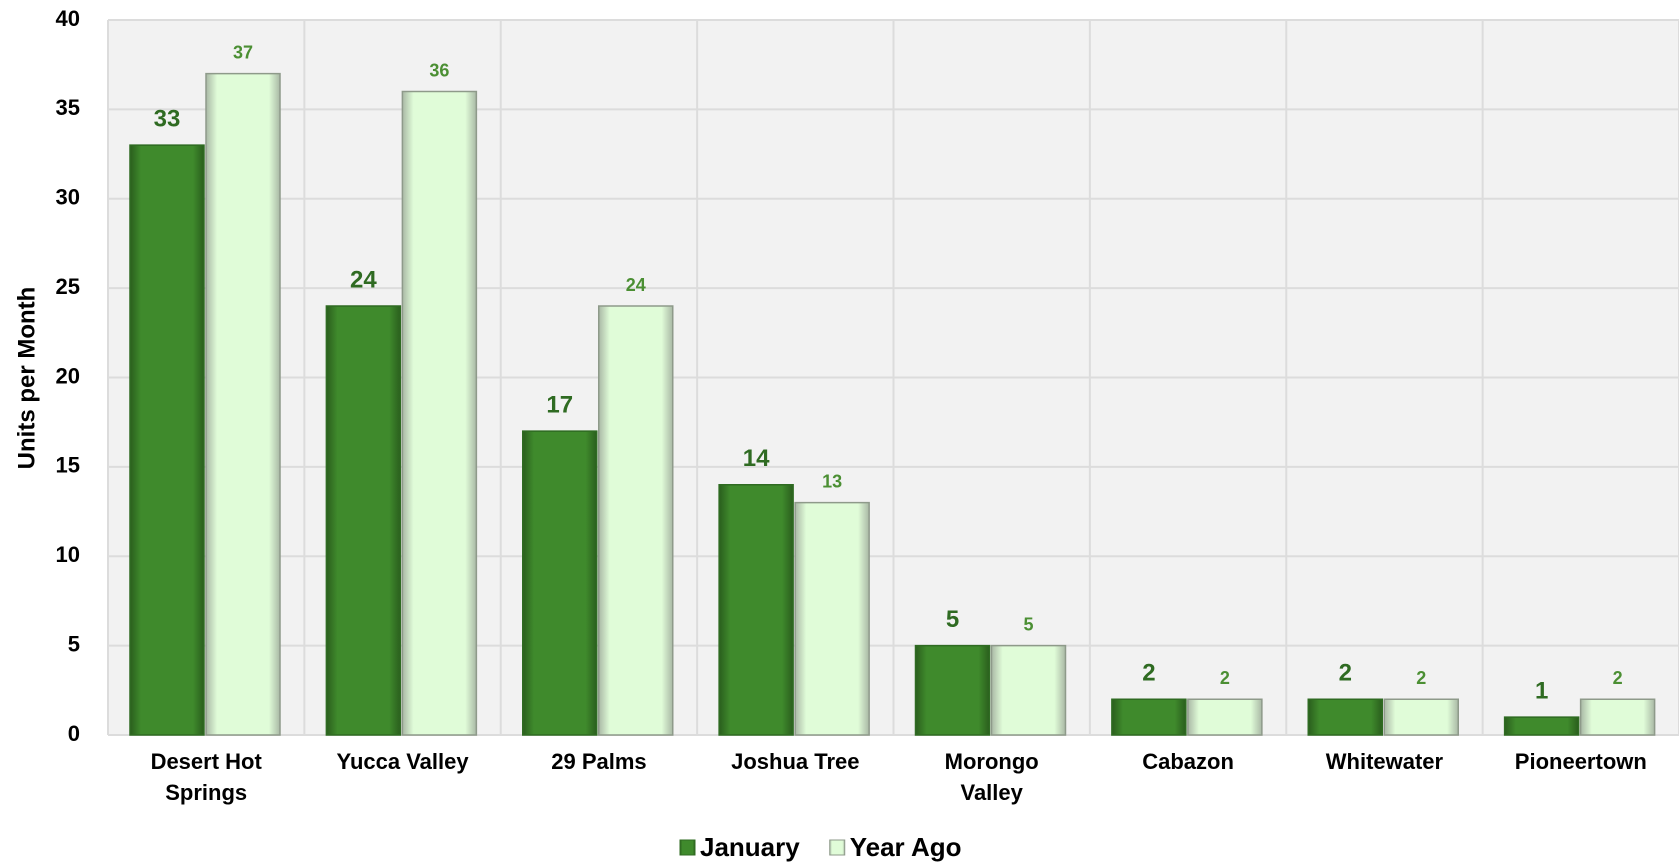 The image size is (1679, 864). Describe the element at coordinates (68, 197) in the screenshot. I see `y-tick-label: 30` at that location.